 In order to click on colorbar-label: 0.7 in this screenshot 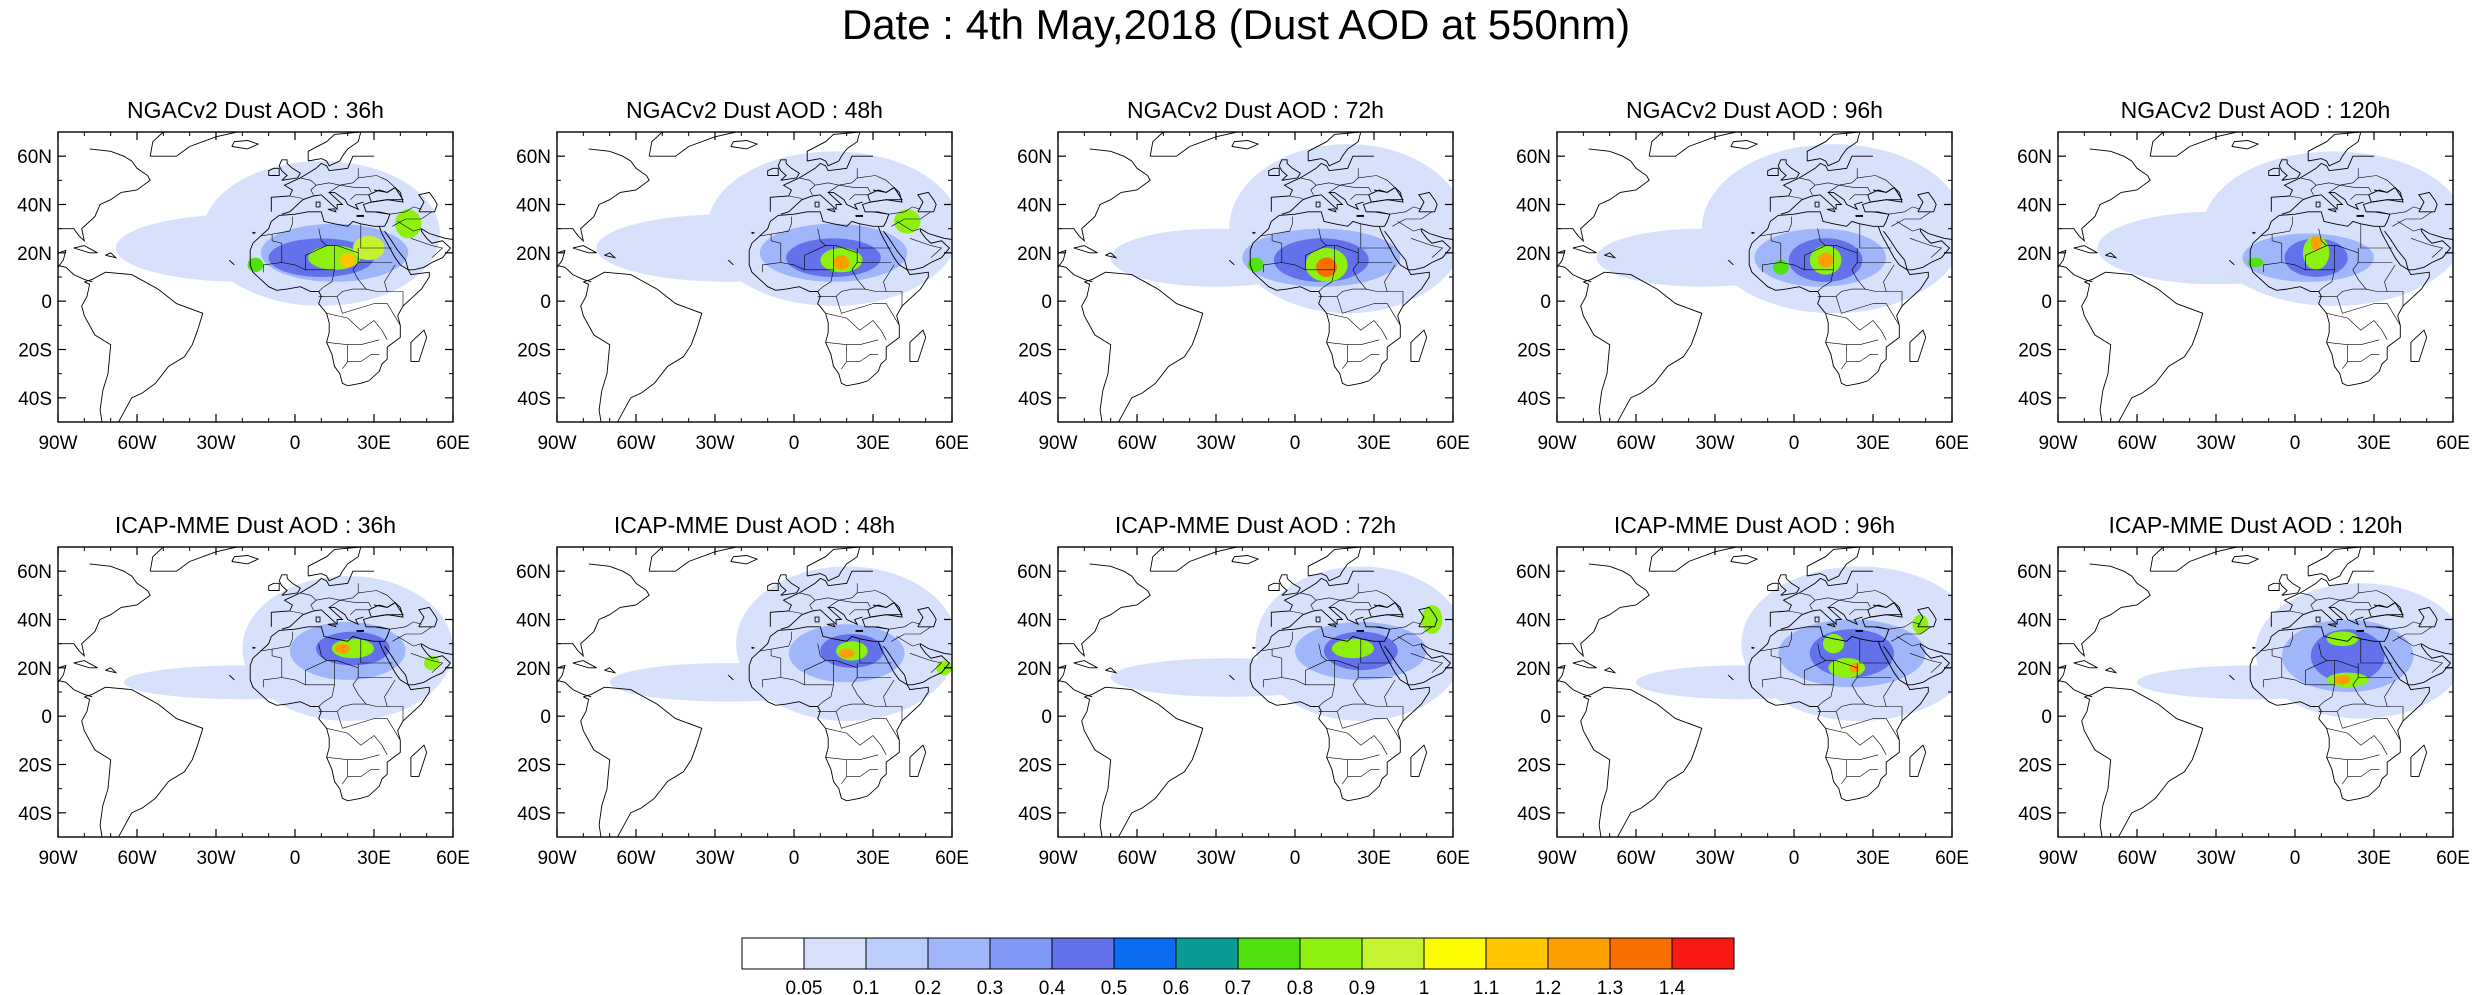, I will do `click(1238, 986)`.